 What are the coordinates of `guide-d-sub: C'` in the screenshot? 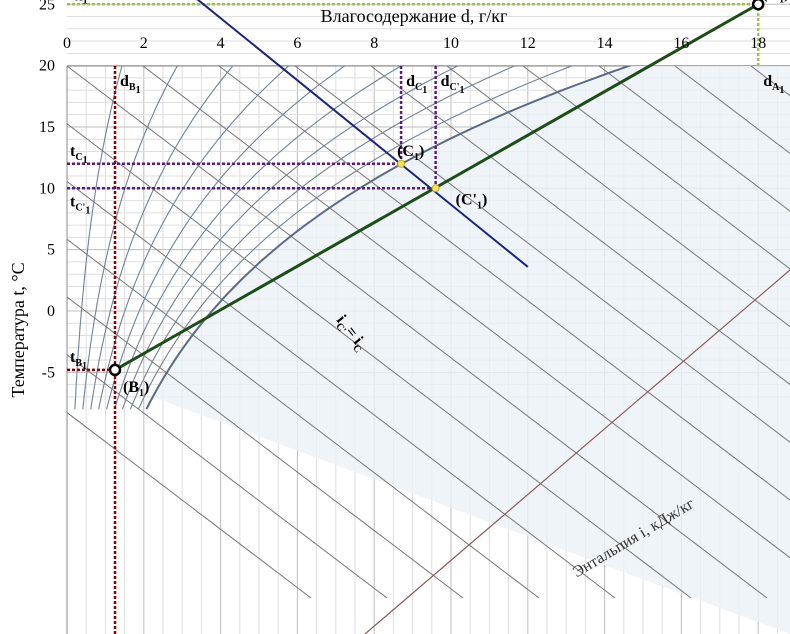 It's located at (455, 87).